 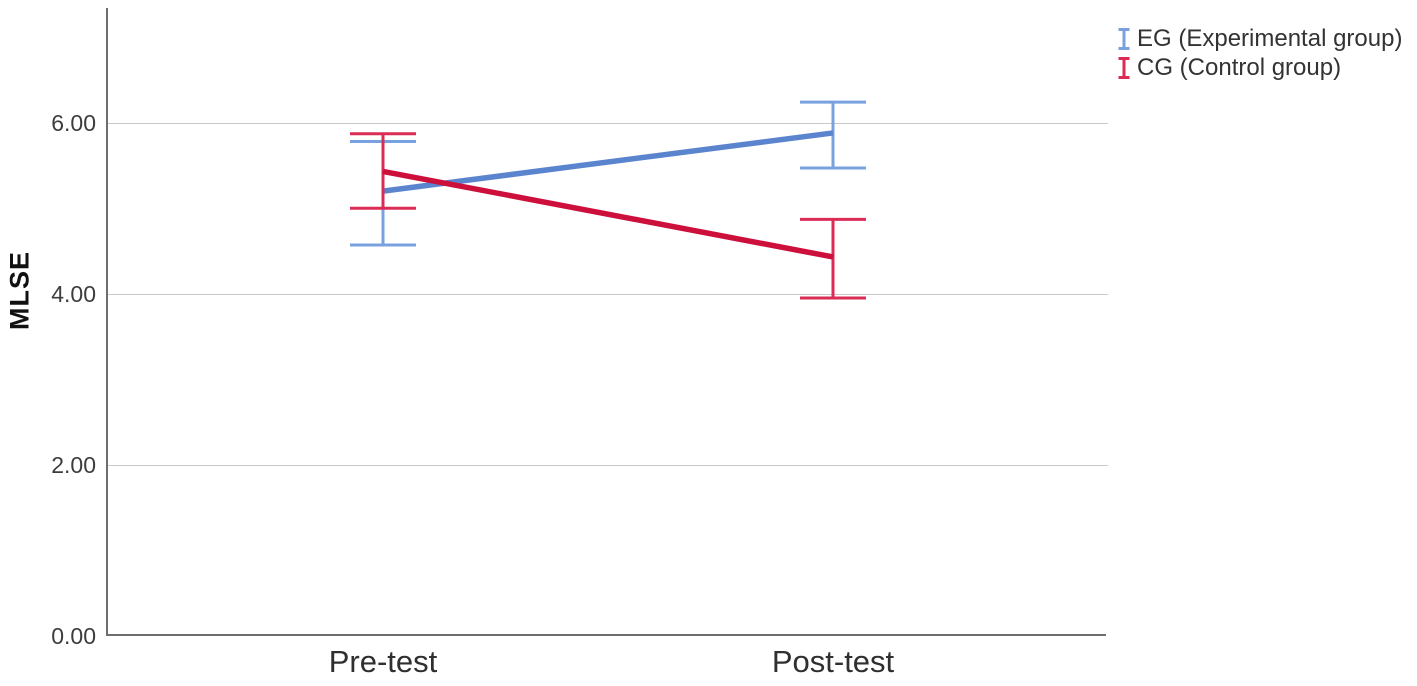 What do you see at coordinates (73, 464) in the screenshot?
I see `y-tick-label: 2.00` at bounding box center [73, 464].